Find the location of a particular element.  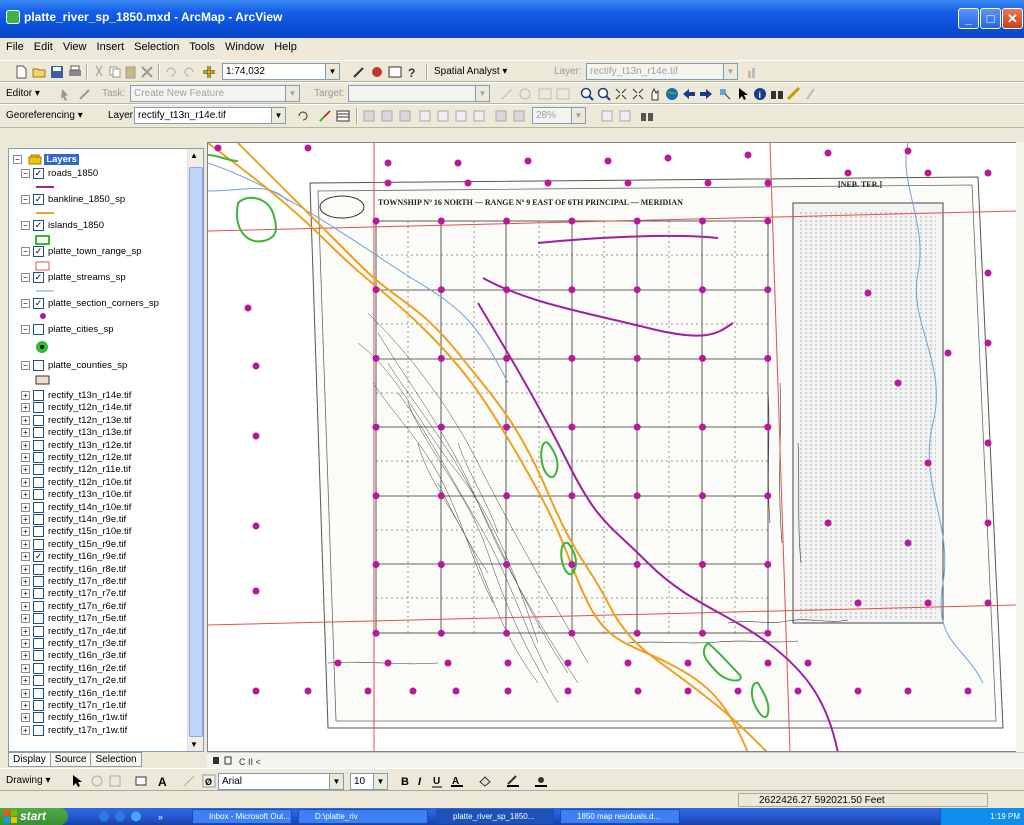

transparency-combo: 28% ▼ is located at coordinates (559, 115).